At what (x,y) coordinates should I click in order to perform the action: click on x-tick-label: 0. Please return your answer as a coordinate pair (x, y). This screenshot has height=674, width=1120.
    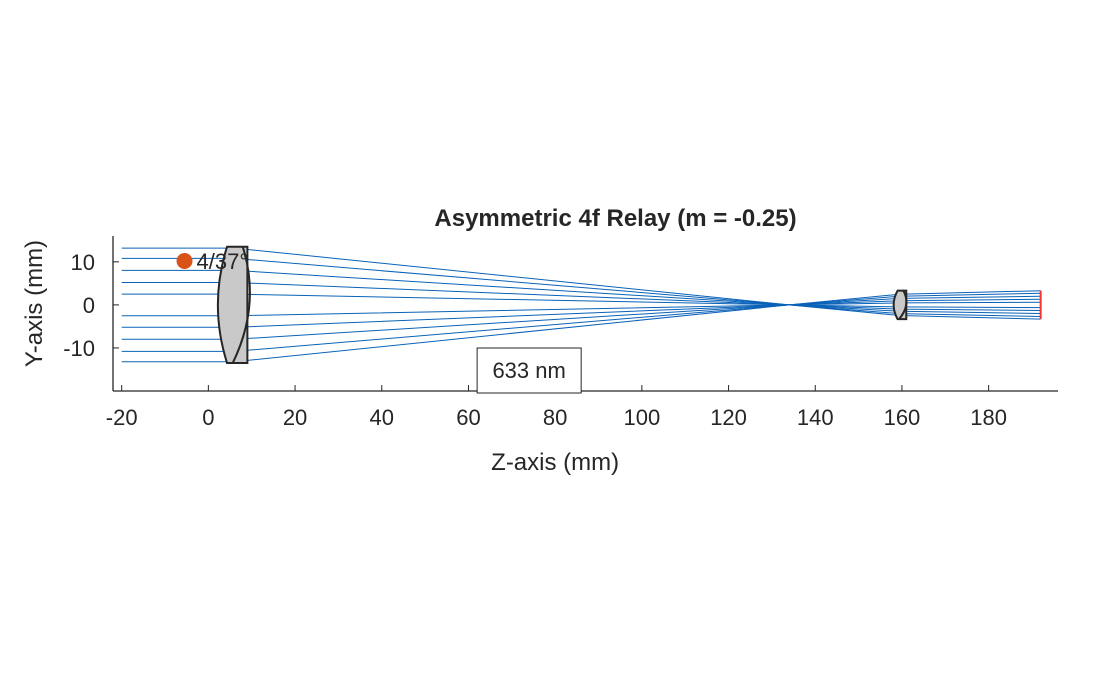
    Looking at the image, I should click on (208, 417).